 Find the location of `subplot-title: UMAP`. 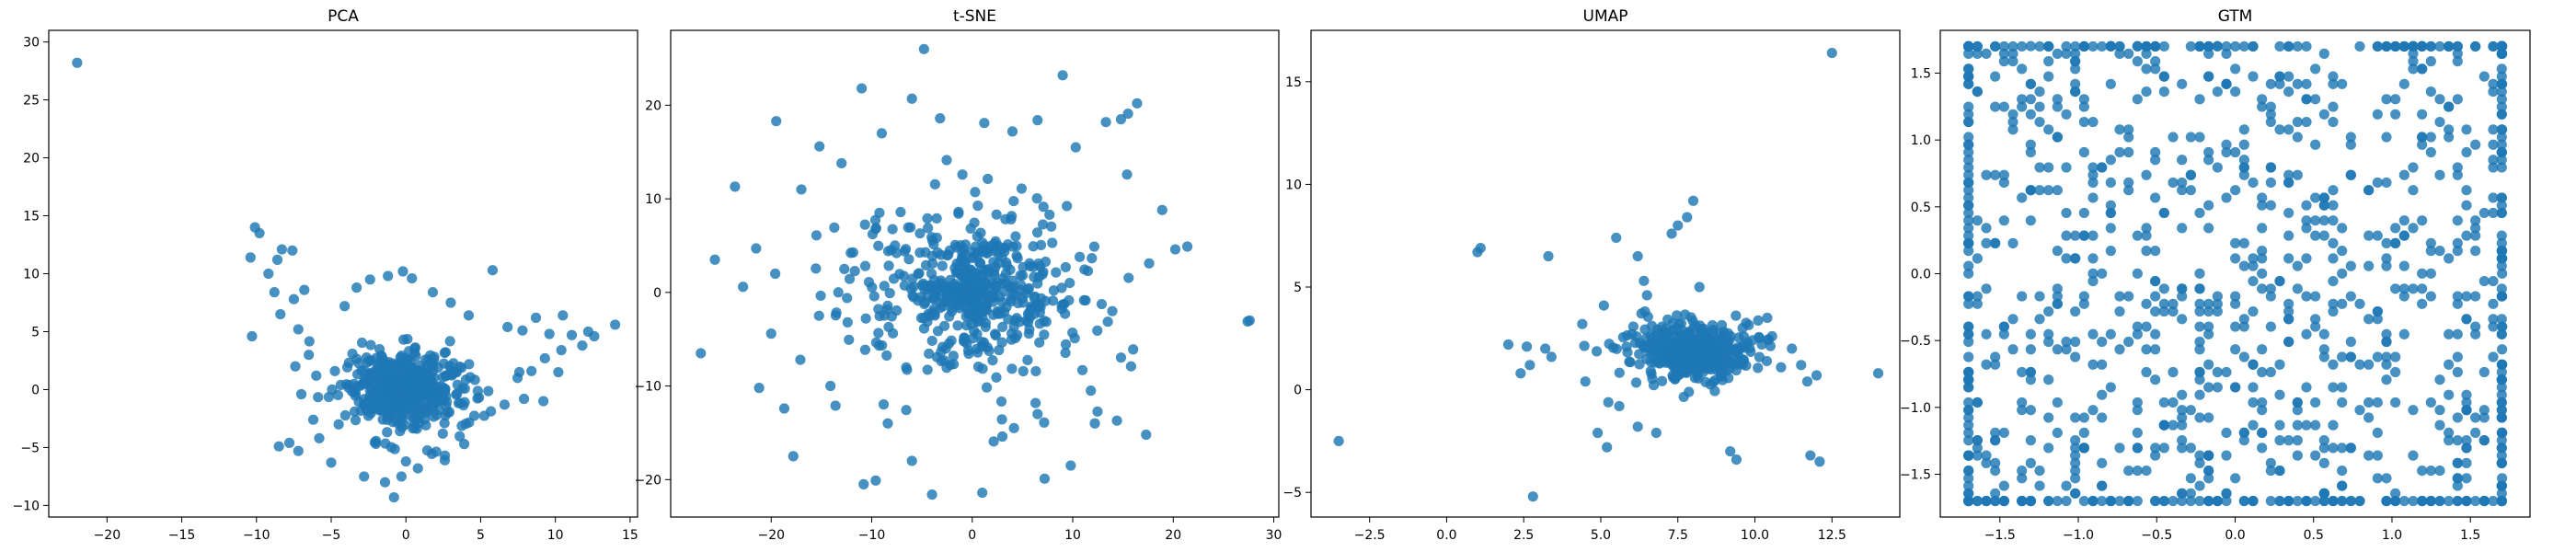

subplot-title: UMAP is located at coordinates (1605, 16).